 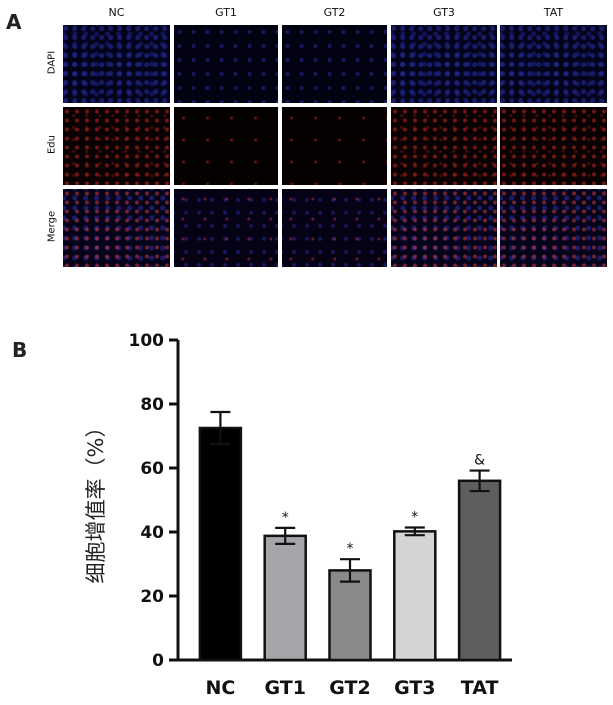 I want to click on micrograph-dapi-gt1, so click(x=226, y=64).